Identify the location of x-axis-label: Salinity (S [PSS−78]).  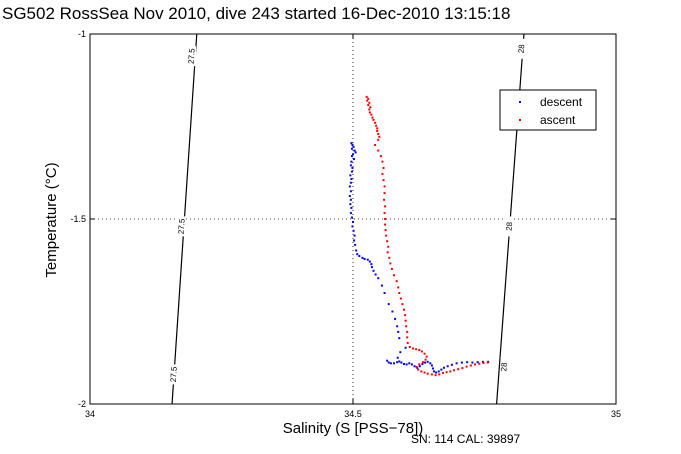
(353, 428).